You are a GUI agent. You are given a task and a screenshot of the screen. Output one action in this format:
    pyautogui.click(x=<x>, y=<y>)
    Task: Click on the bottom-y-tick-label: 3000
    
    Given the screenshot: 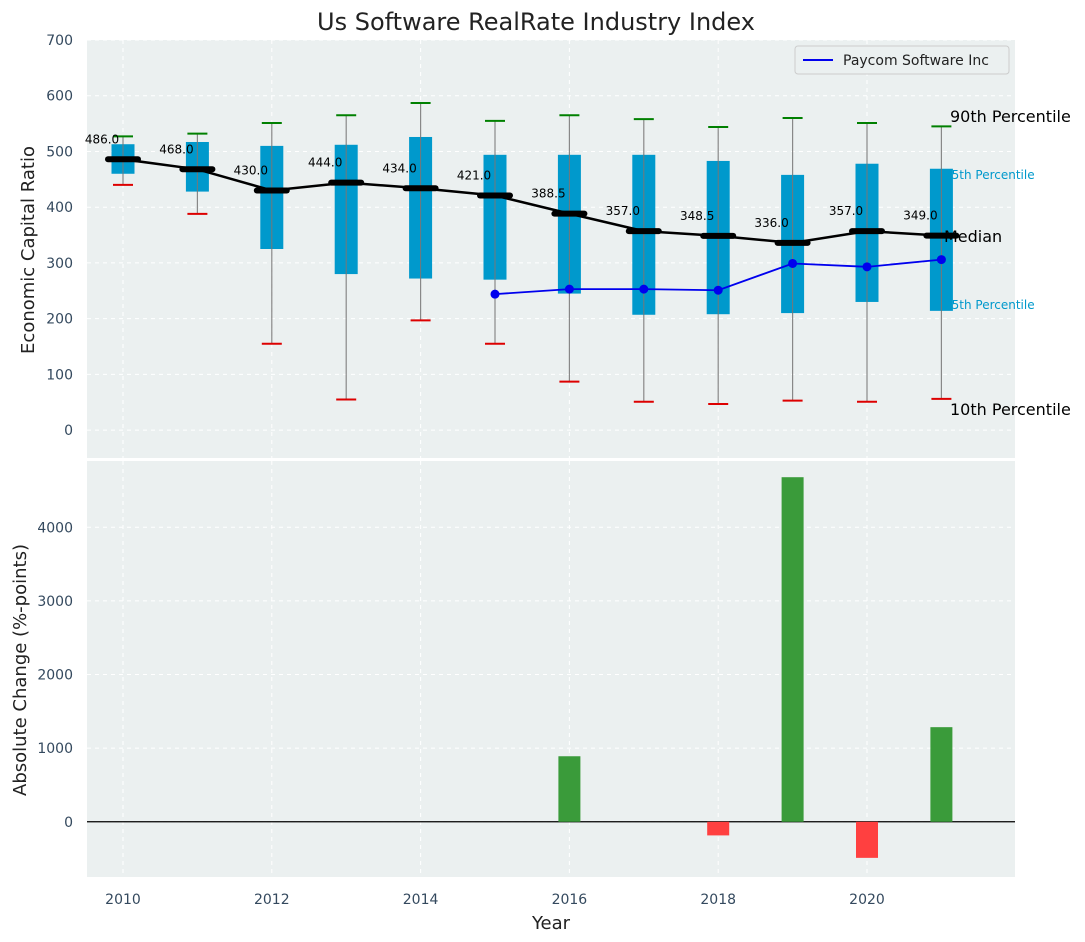 What is the action you would take?
    pyautogui.click(x=55, y=602)
    